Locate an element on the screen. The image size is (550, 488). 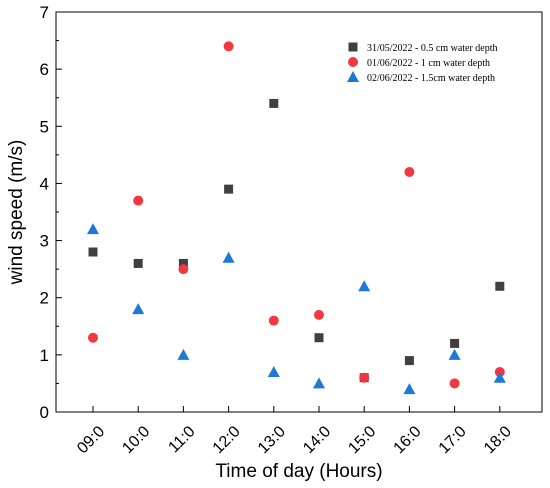
legend-marker-square is located at coordinates (353, 47).